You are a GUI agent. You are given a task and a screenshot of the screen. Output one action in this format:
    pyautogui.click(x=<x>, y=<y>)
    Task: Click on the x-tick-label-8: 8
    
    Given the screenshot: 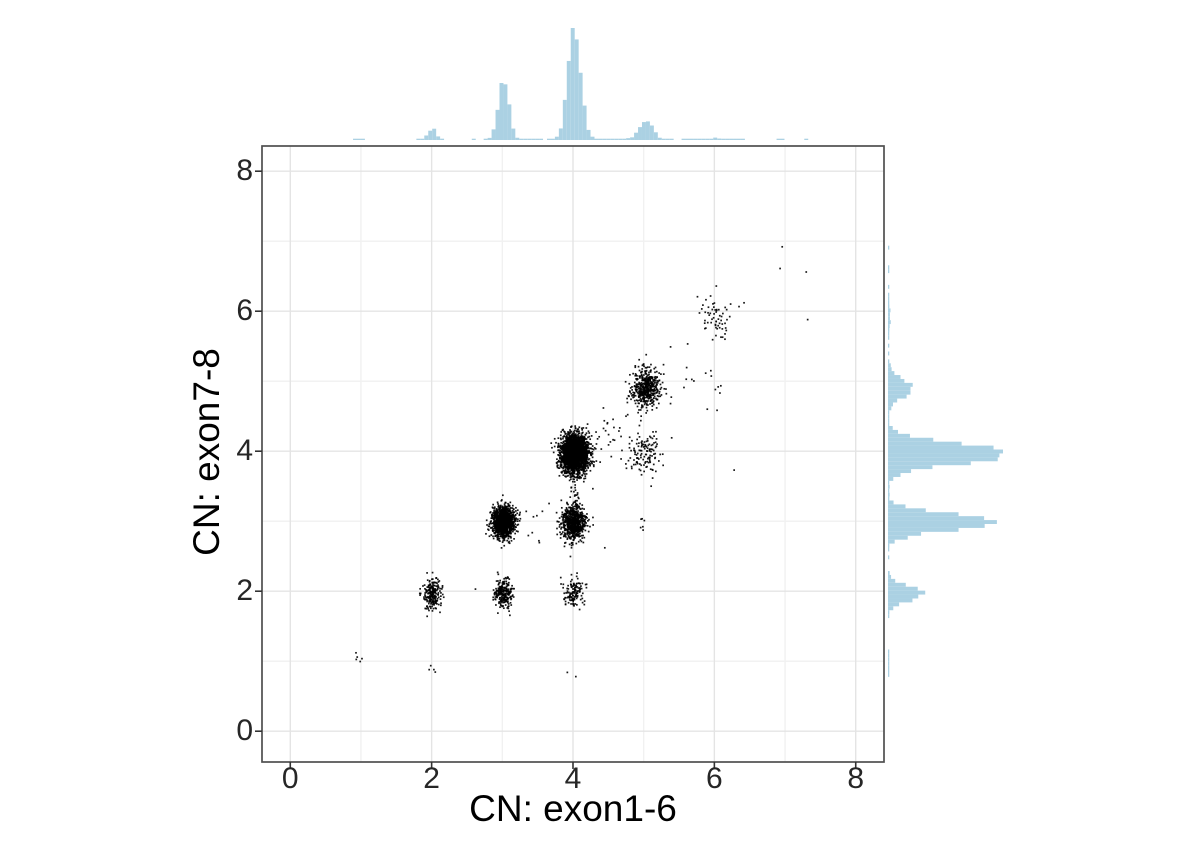 What is the action you would take?
    pyautogui.click(x=856, y=778)
    